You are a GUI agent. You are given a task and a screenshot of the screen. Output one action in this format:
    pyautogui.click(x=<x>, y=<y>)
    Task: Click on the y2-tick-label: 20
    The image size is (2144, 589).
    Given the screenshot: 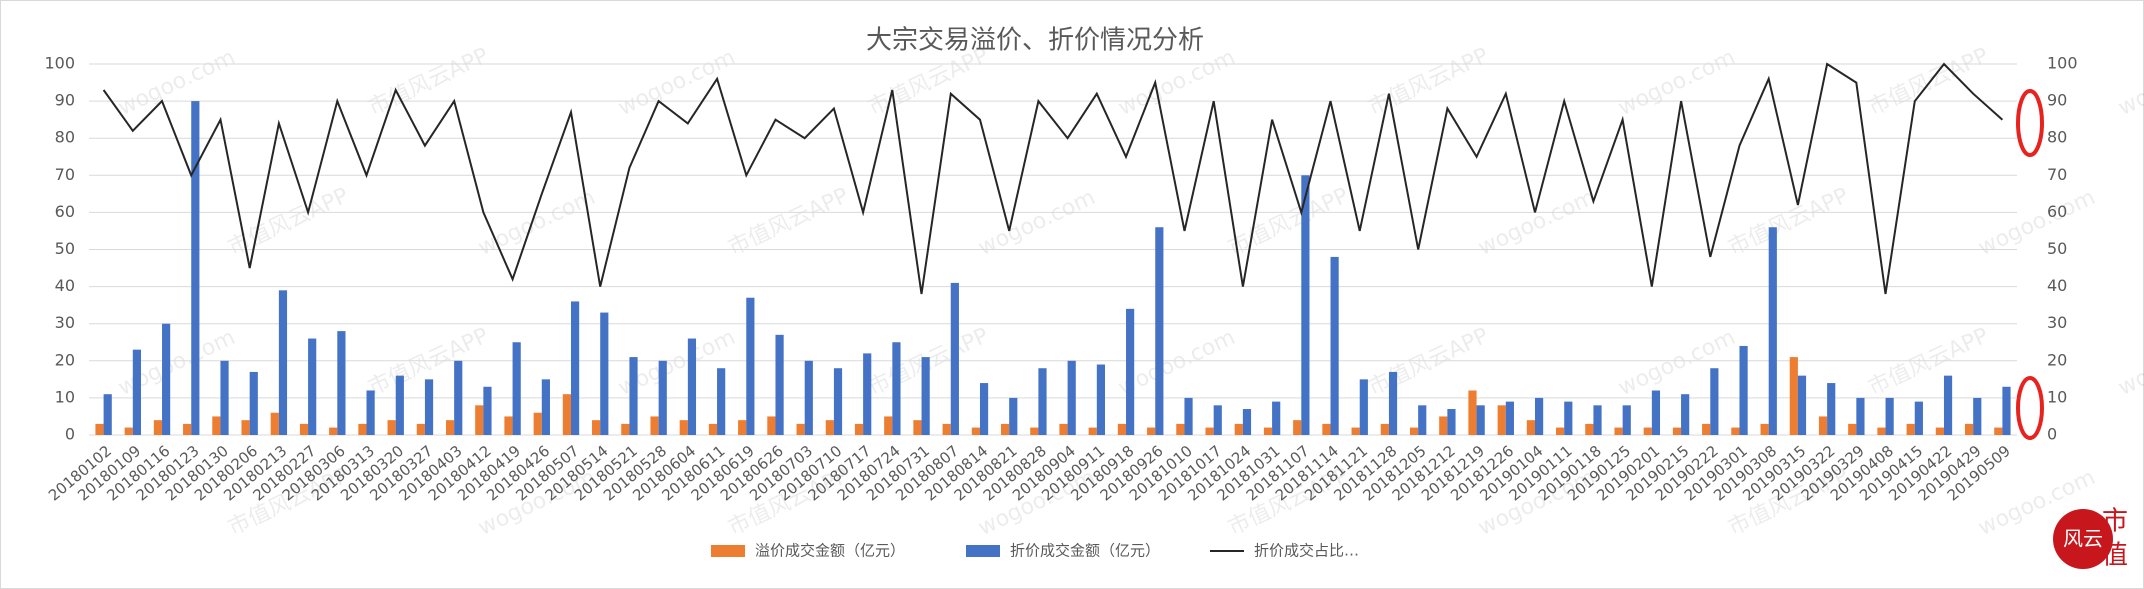 What is the action you would take?
    pyautogui.click(x=2057, y=359)
    